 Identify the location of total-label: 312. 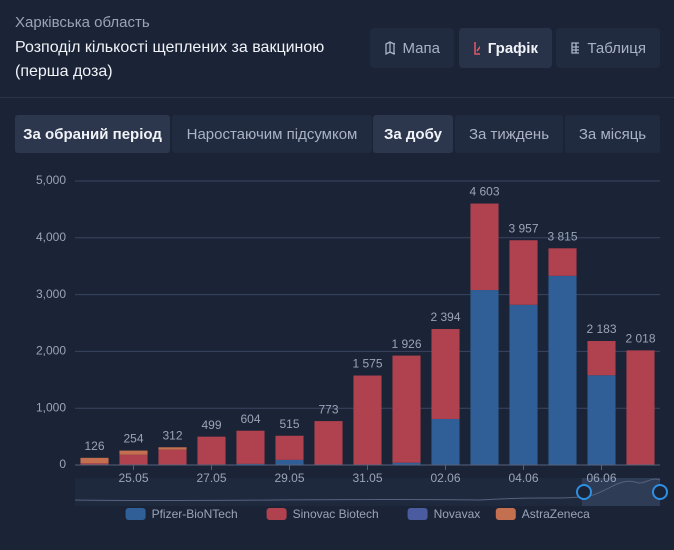
(172, 435).